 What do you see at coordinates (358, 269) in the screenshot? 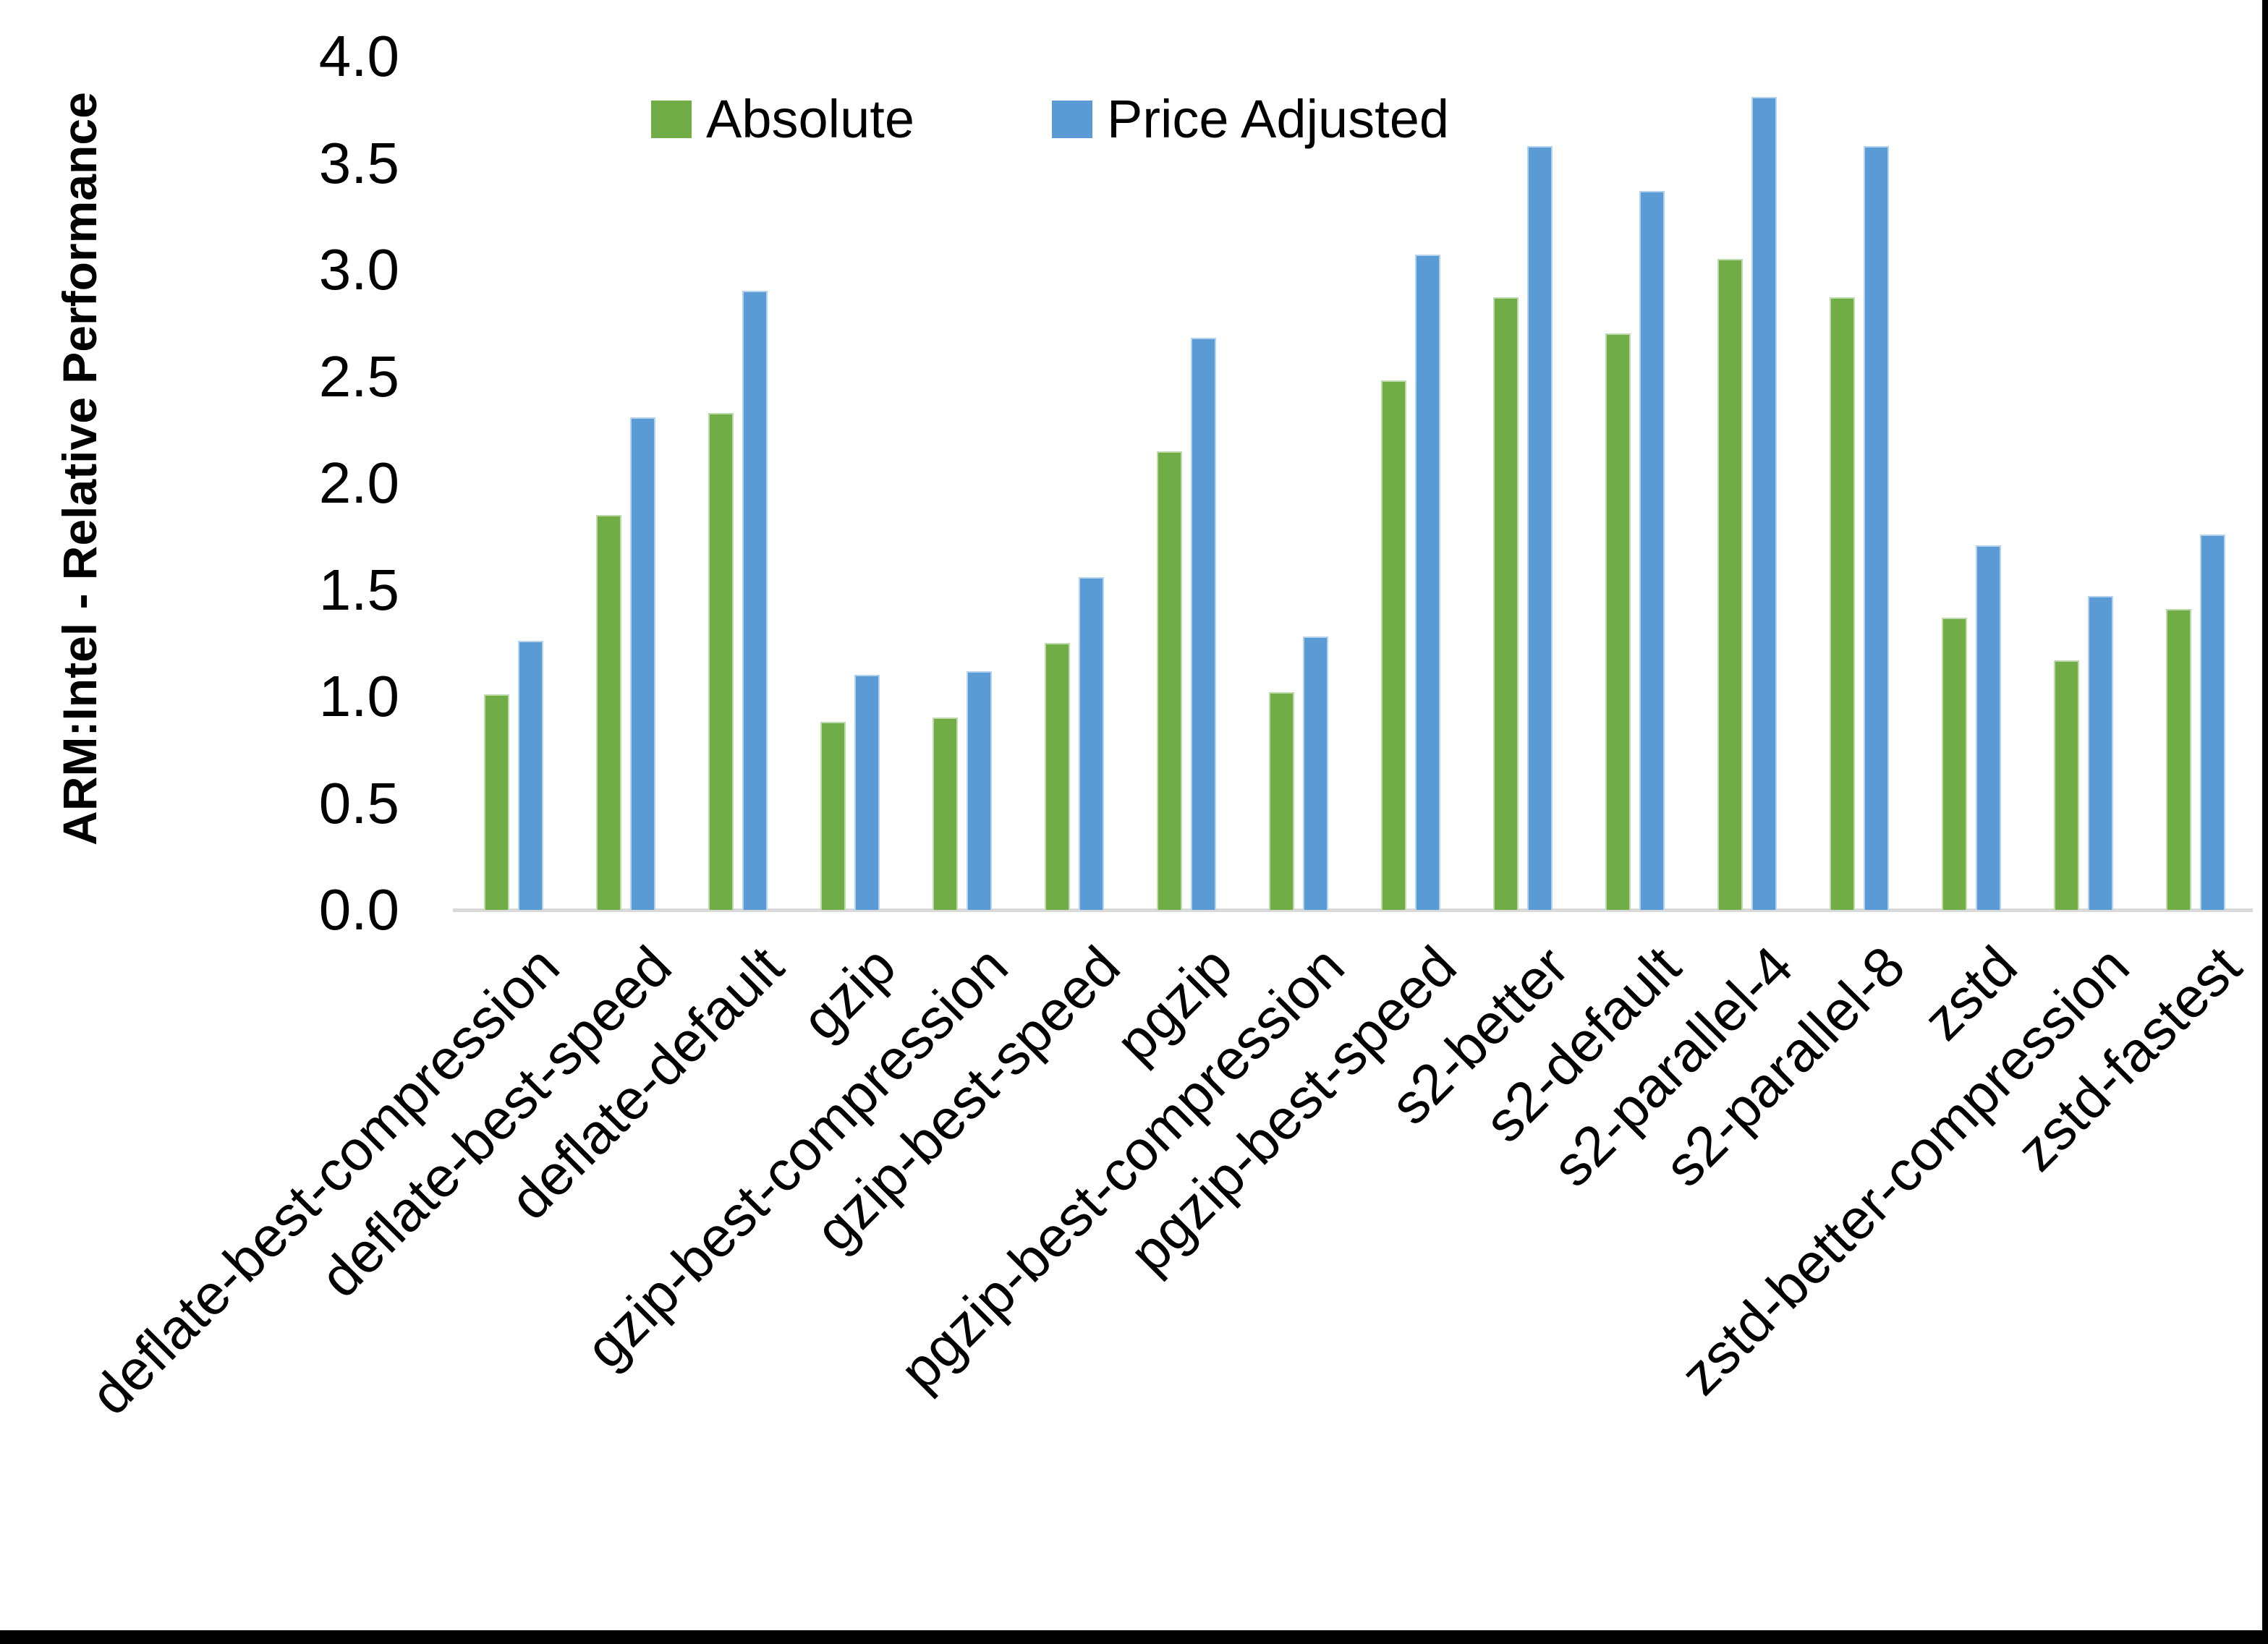
I see `y-tick-label: 3.0` at bounding box center [358, 269].